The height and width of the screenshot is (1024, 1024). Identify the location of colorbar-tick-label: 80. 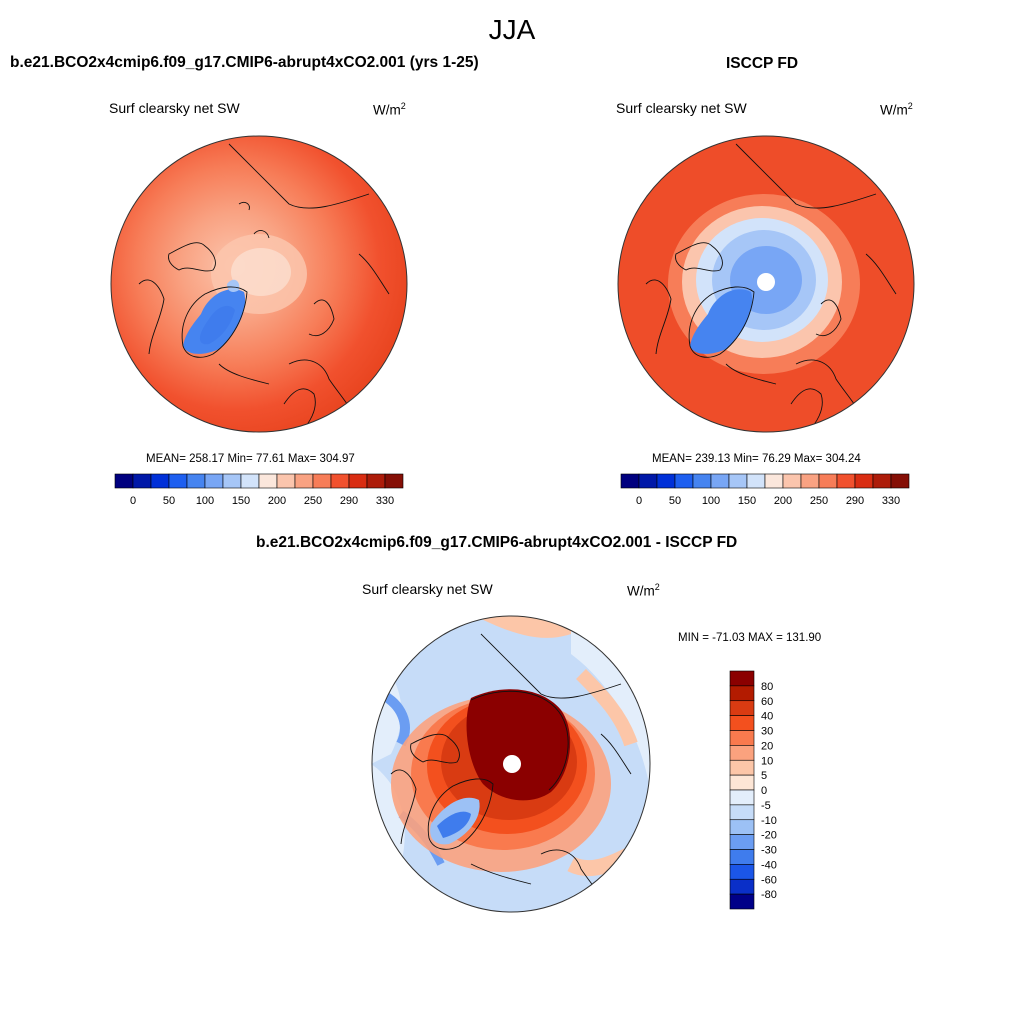
(767, 687).